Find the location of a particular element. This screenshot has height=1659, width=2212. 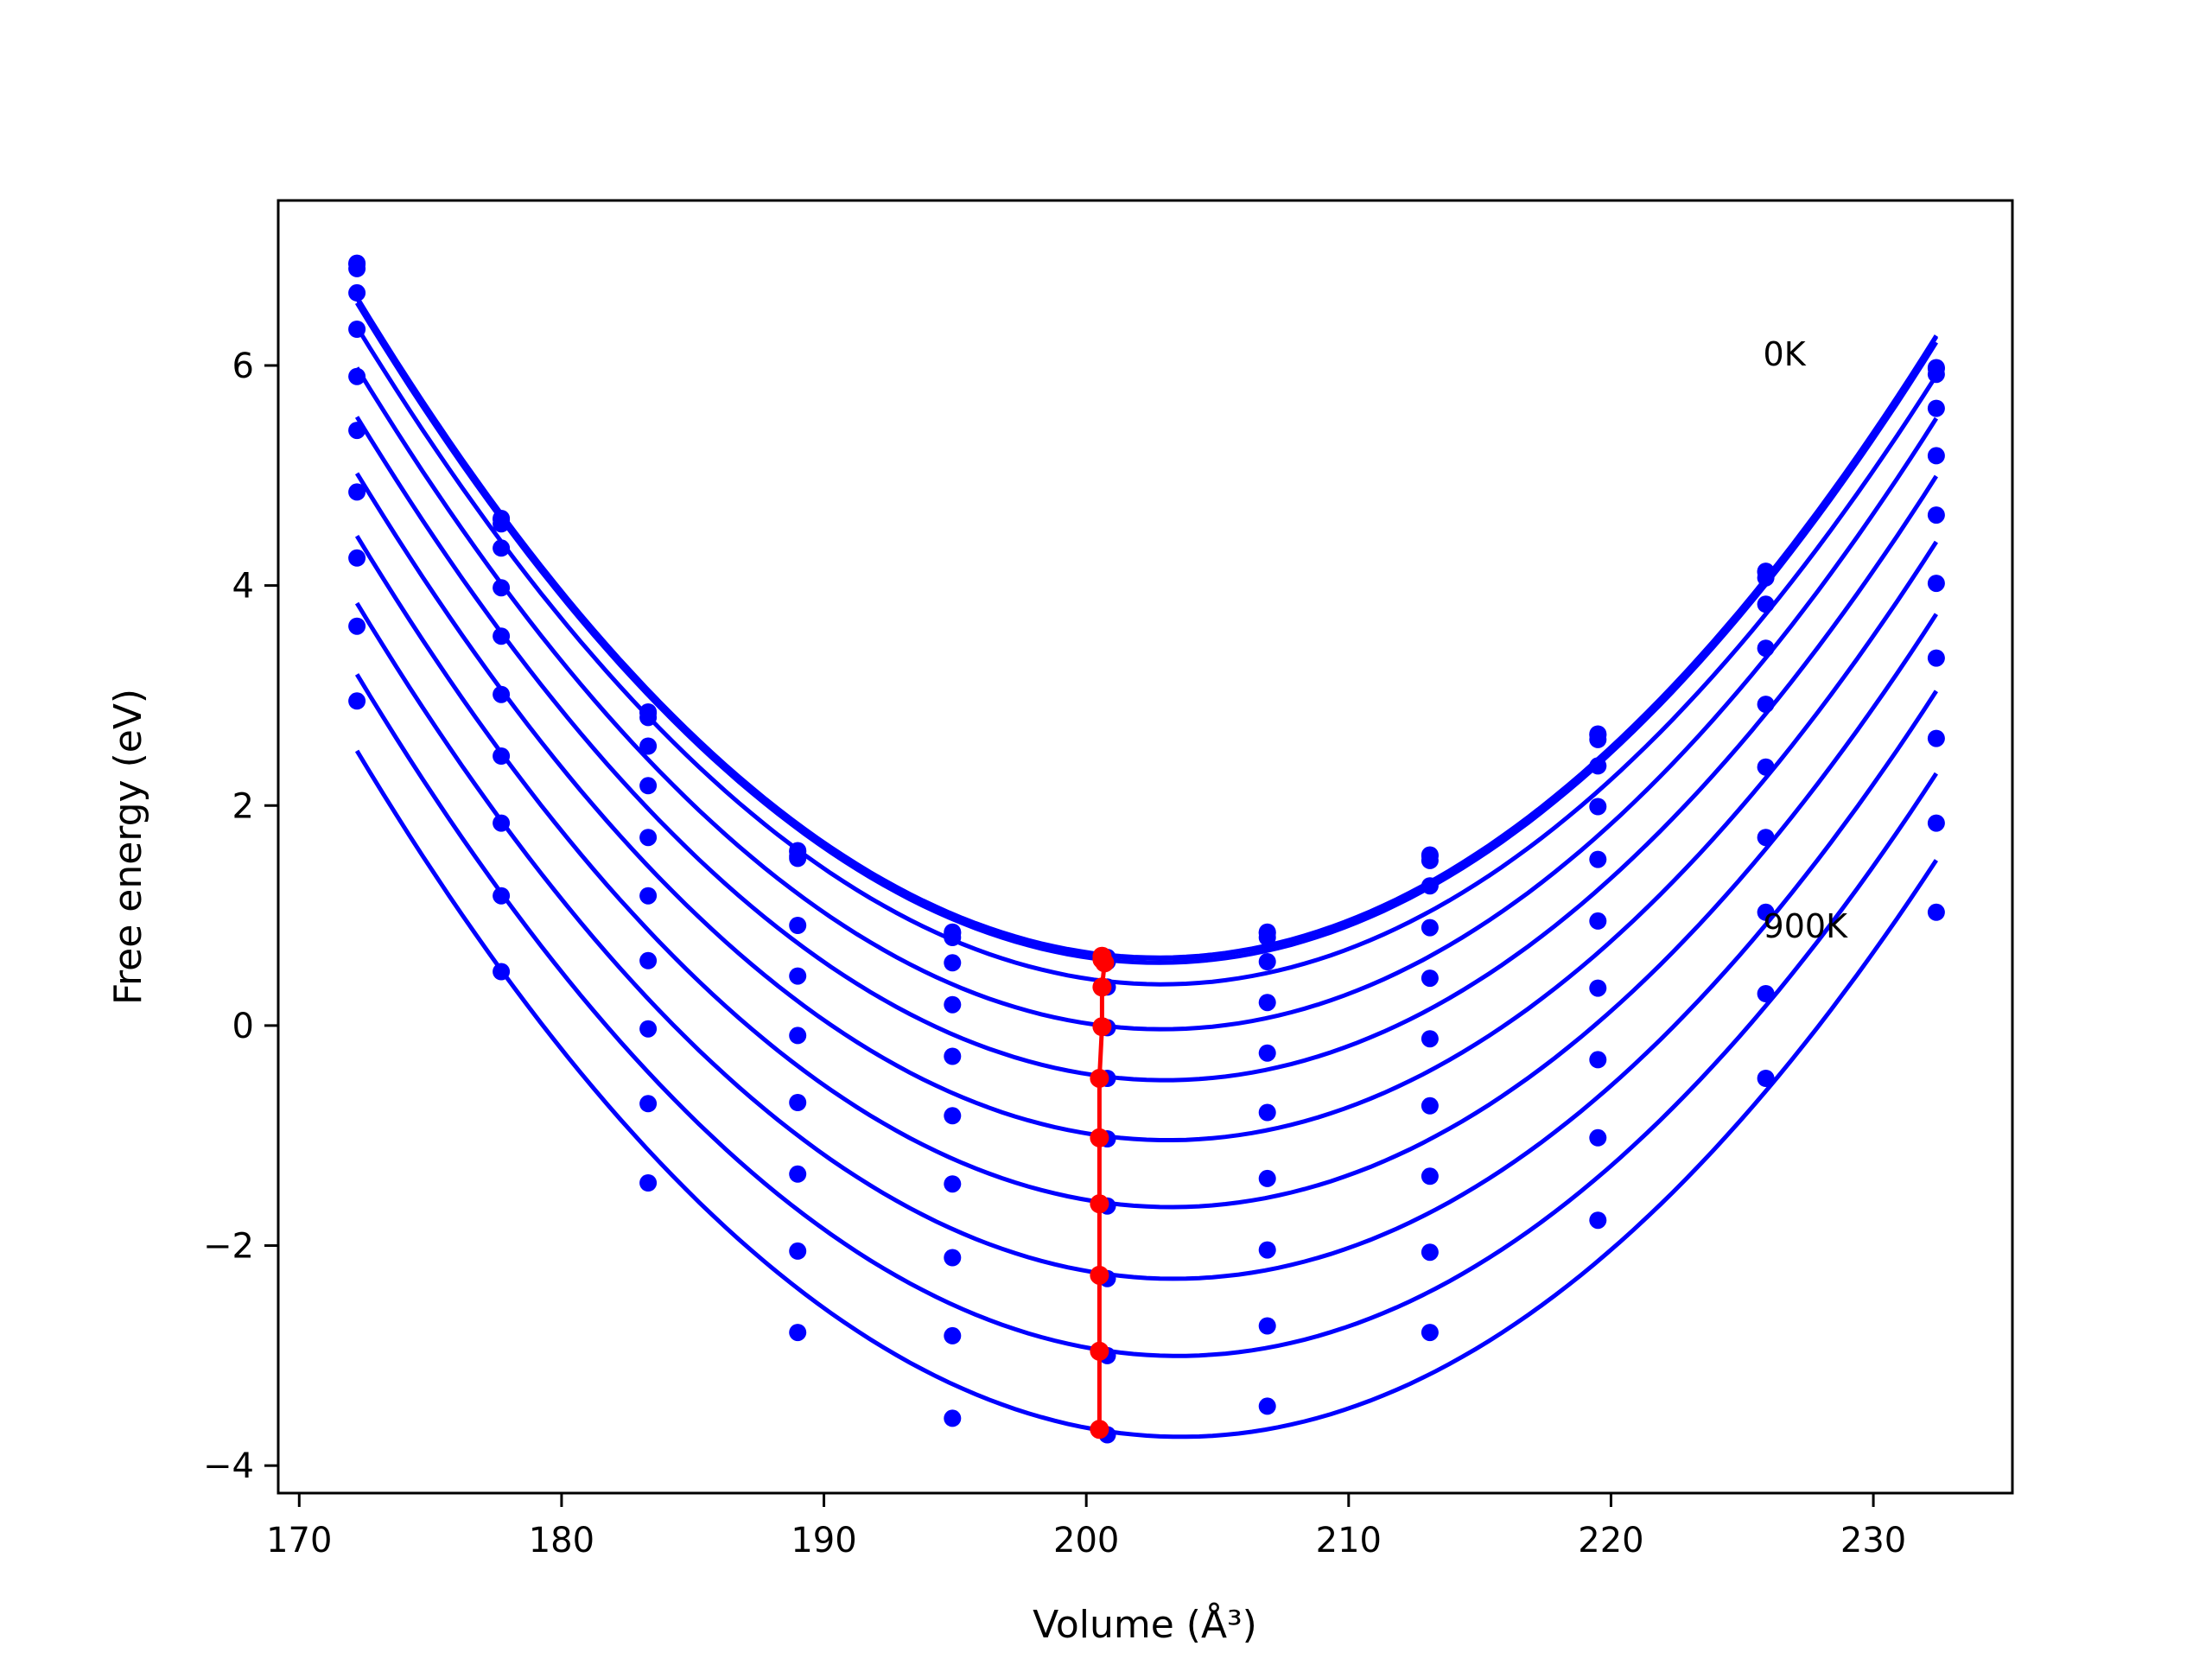

y-tick-label: 2 is located at coordinates (243, 806).